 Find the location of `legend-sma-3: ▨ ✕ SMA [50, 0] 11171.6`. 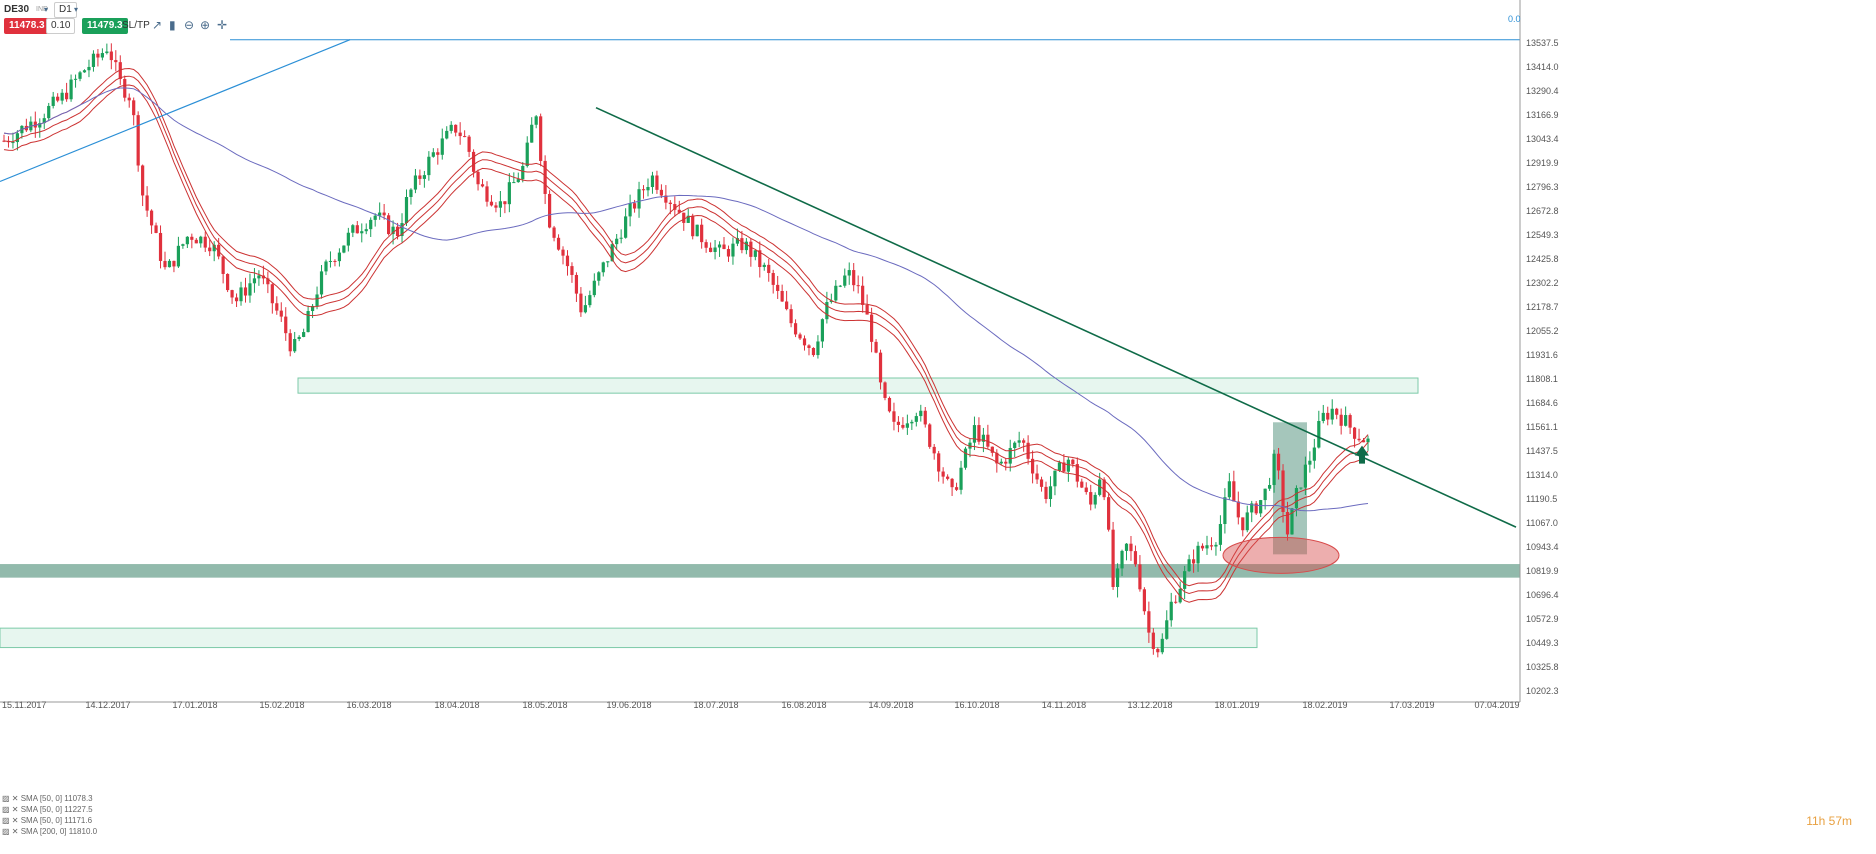

legend-sma-3: ▨ ✕ SMA [50, 0] 11171.6 is located at coordinates (47, 820).